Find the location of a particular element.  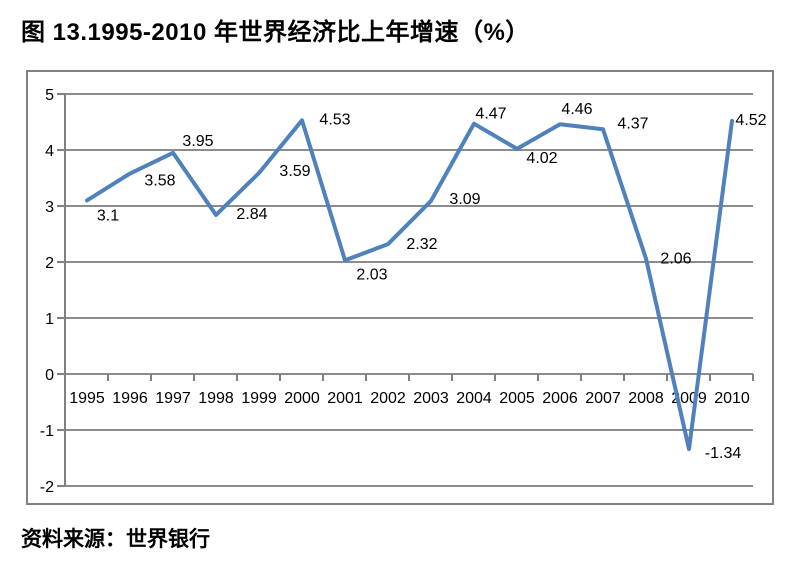

x-tick-label: 2010 is located at coordinates (732, 398).